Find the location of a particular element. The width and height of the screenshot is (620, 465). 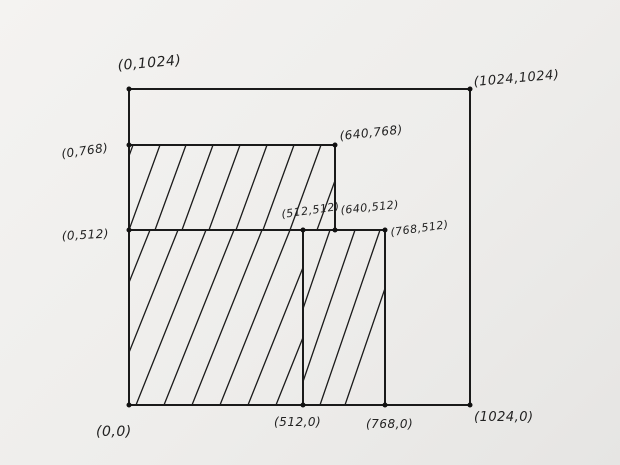

hatch-bottom-left is located at coordinates (216, 317).